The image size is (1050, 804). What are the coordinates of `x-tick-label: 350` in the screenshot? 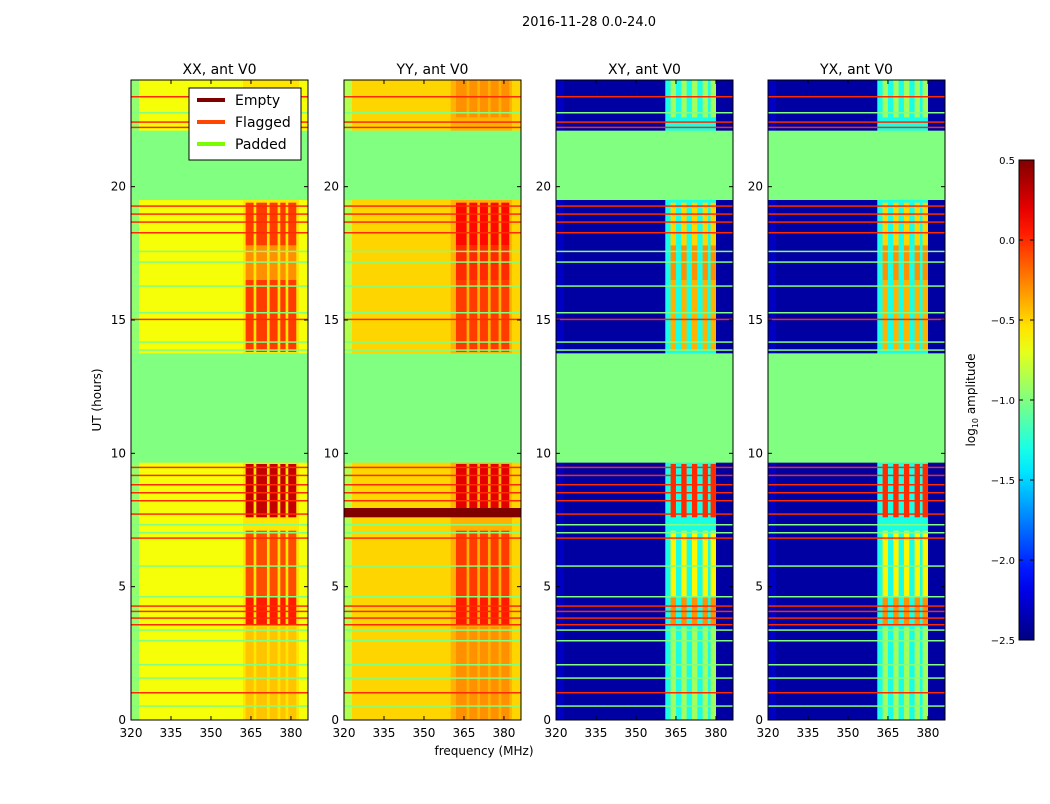 It's located at (848, 733).